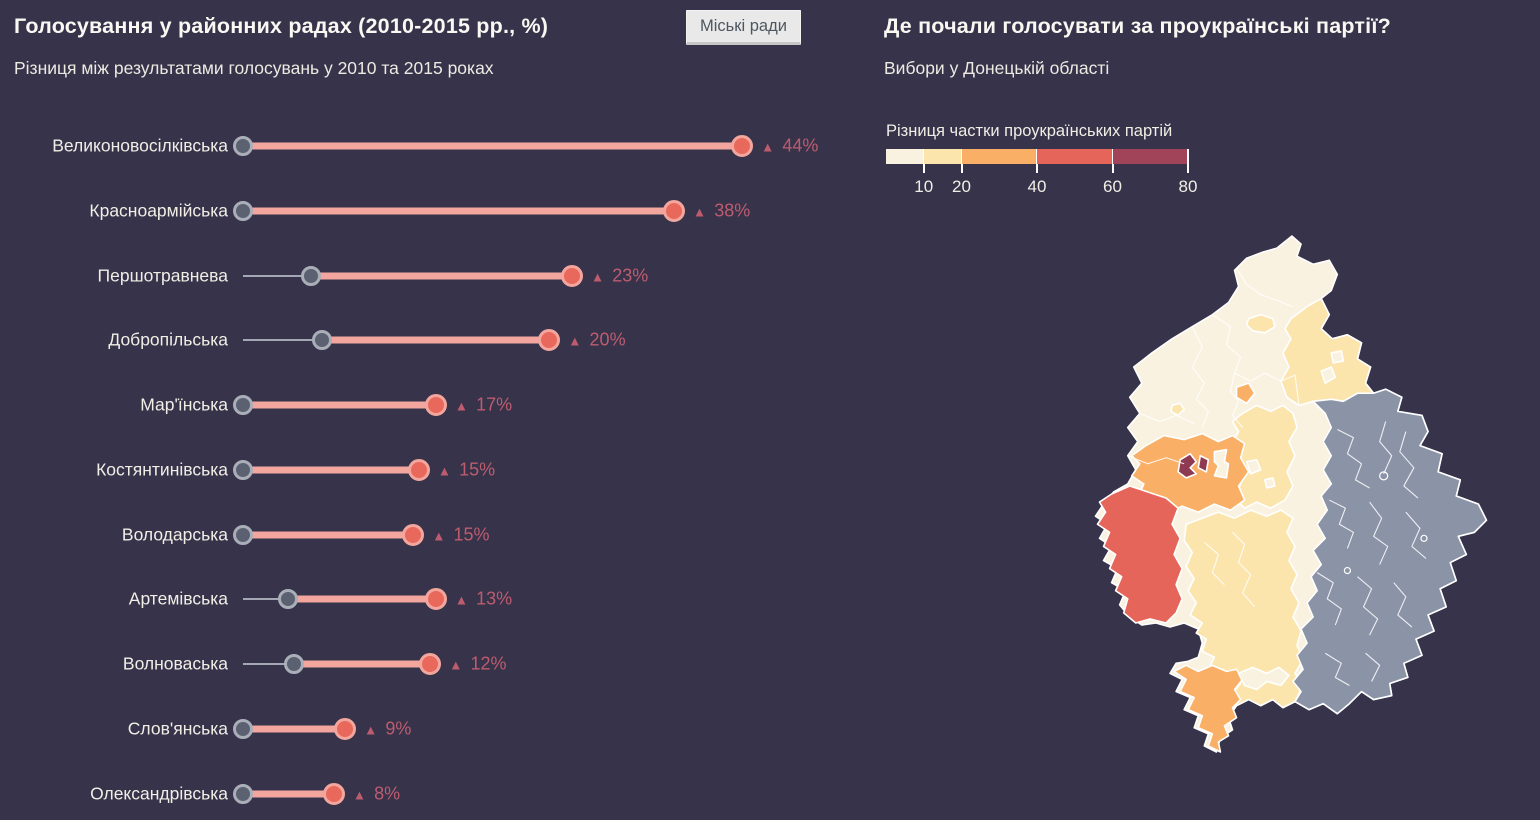  I want to click on map-region-sloviansk-city-yellow, so click(1260, 323).